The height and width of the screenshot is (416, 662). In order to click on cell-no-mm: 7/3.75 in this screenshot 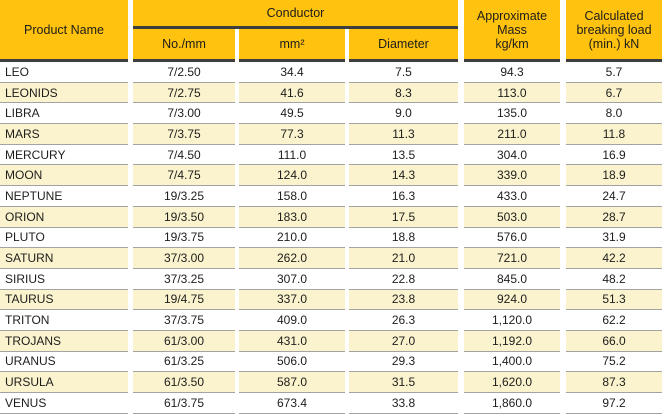, I will do `click(184, 134)`.